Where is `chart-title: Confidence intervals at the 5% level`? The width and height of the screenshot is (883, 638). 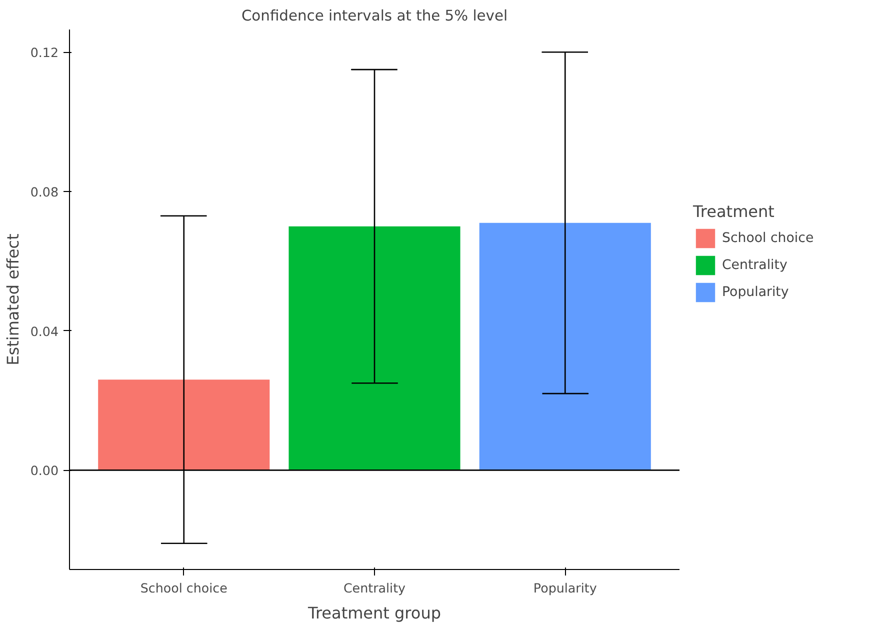 chart-title: Confidence intervals at the 5% level is located at coordinates (374, 16).